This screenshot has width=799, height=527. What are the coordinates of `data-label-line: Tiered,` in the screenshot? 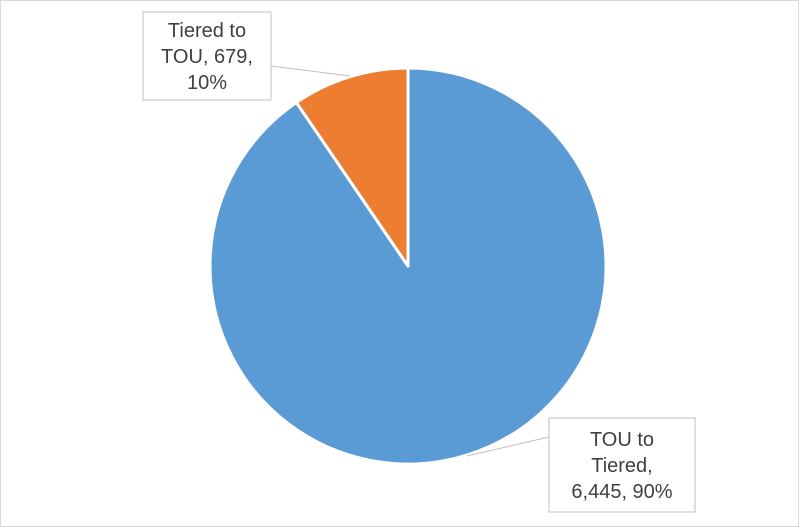 It's located at (622, 466).